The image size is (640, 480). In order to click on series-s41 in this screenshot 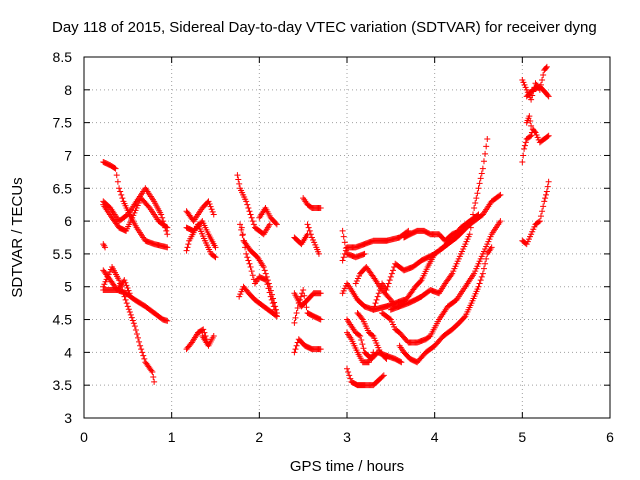, I will do `click(537, 91)`.